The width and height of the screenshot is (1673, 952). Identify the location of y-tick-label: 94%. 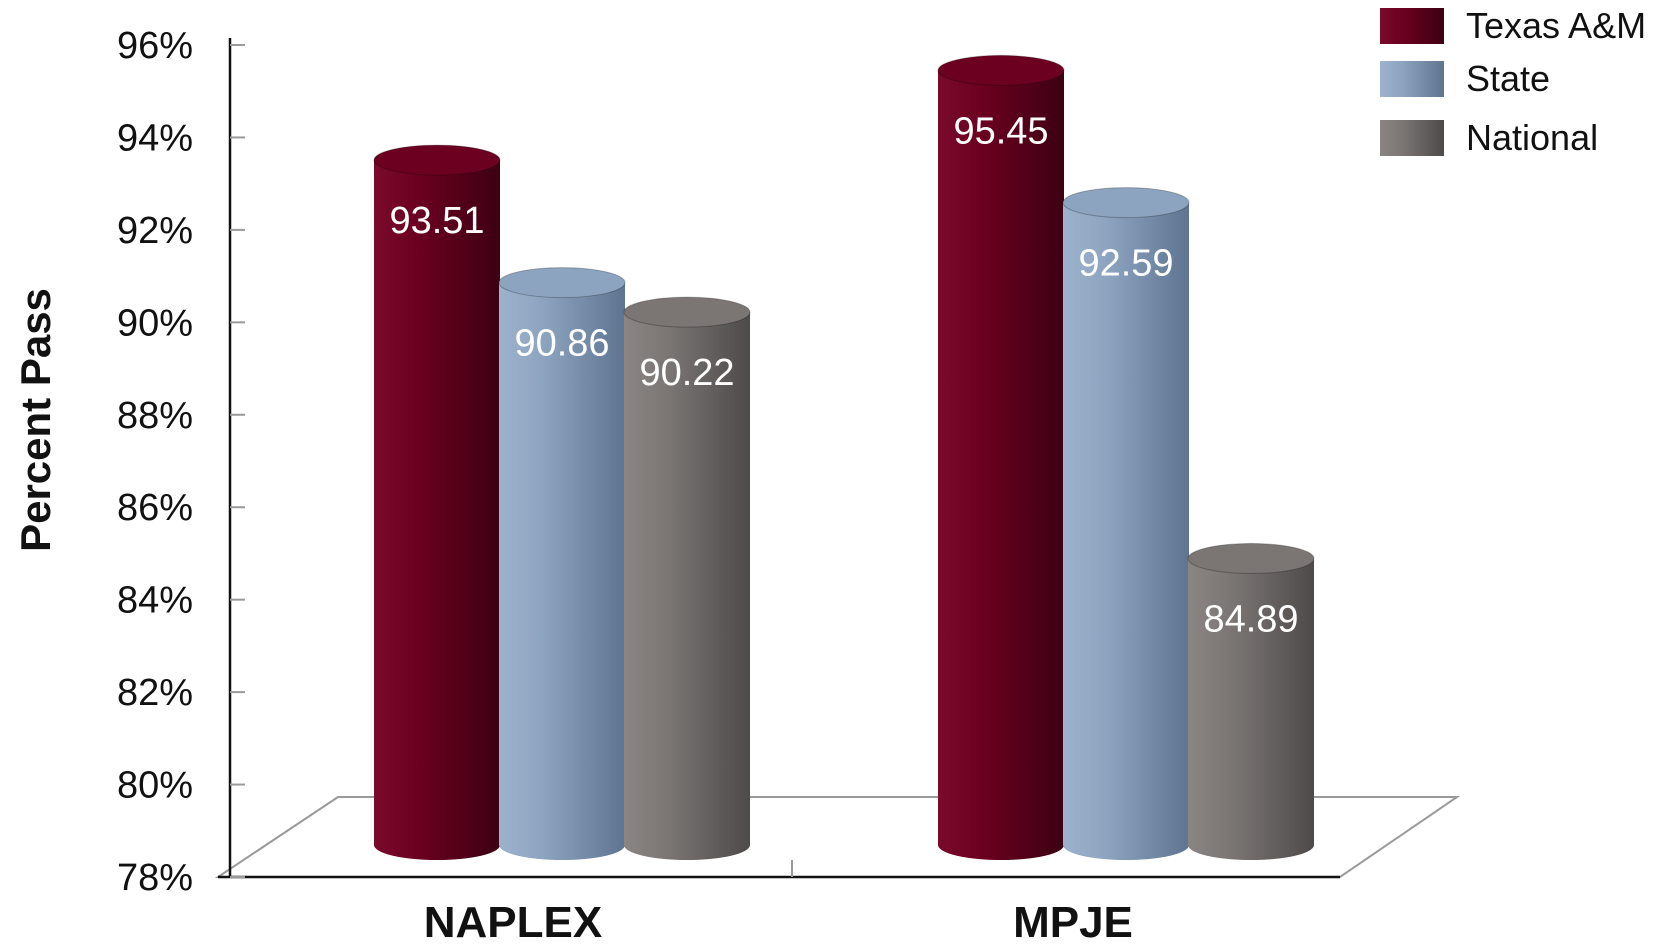
(155, 138).